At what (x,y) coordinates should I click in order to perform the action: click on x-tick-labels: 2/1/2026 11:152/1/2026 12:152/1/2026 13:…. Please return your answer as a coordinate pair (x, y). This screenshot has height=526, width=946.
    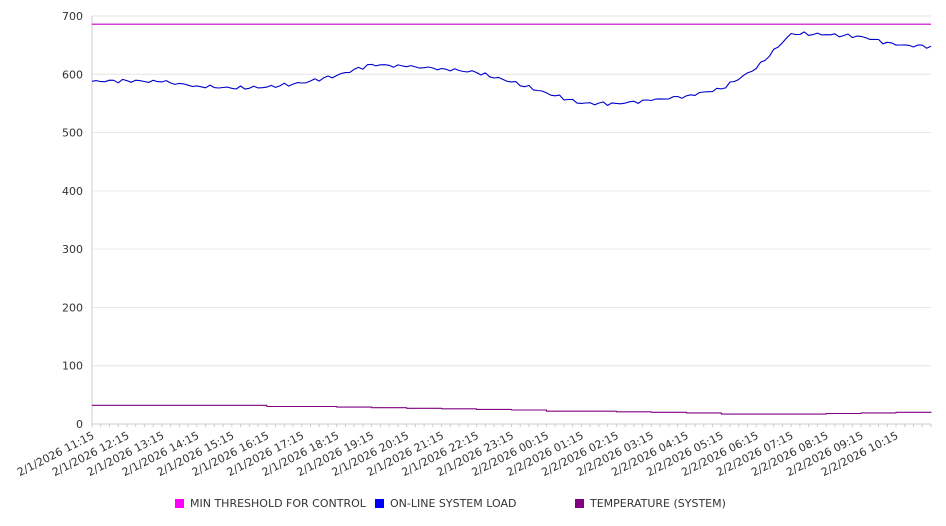
    Looking at the image, I should click on (457, 454).